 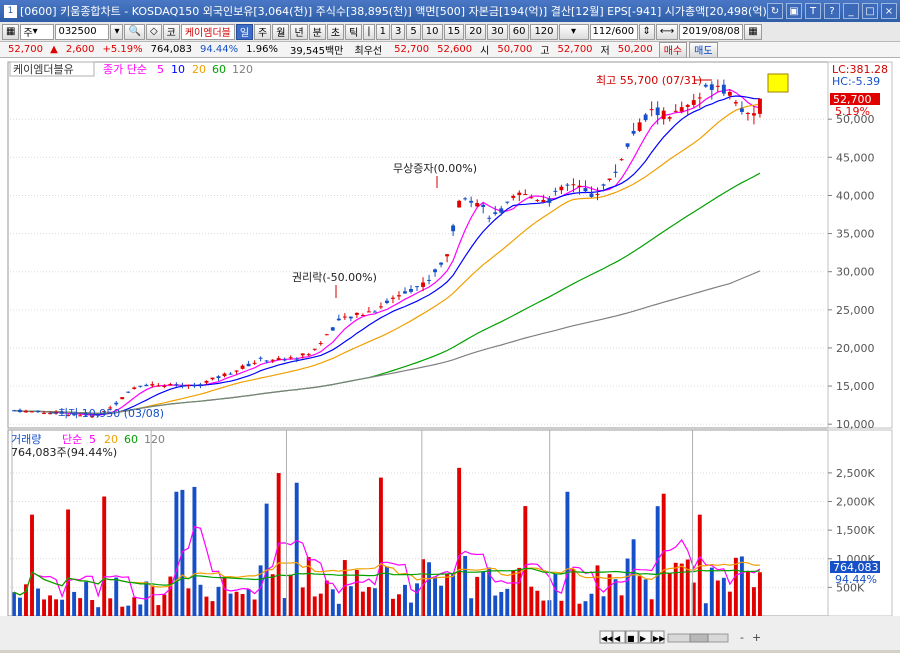 I want to click on legend-ma120: 120, so click(x=242, y=69).